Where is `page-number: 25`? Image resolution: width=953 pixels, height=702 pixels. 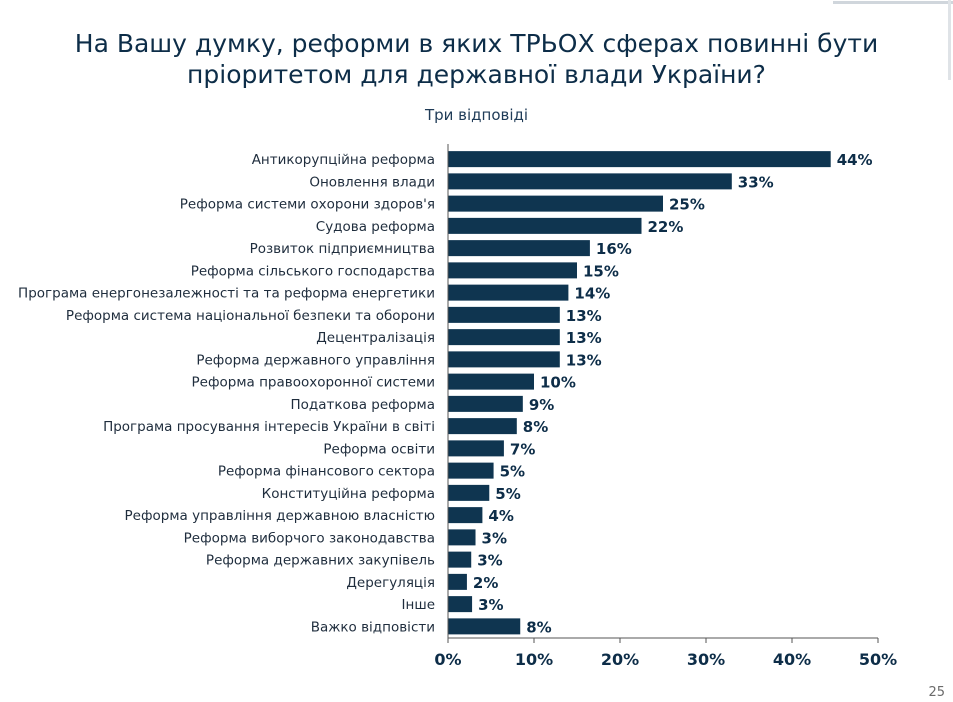 page-number: 25 is located at coordinates (936, 692).